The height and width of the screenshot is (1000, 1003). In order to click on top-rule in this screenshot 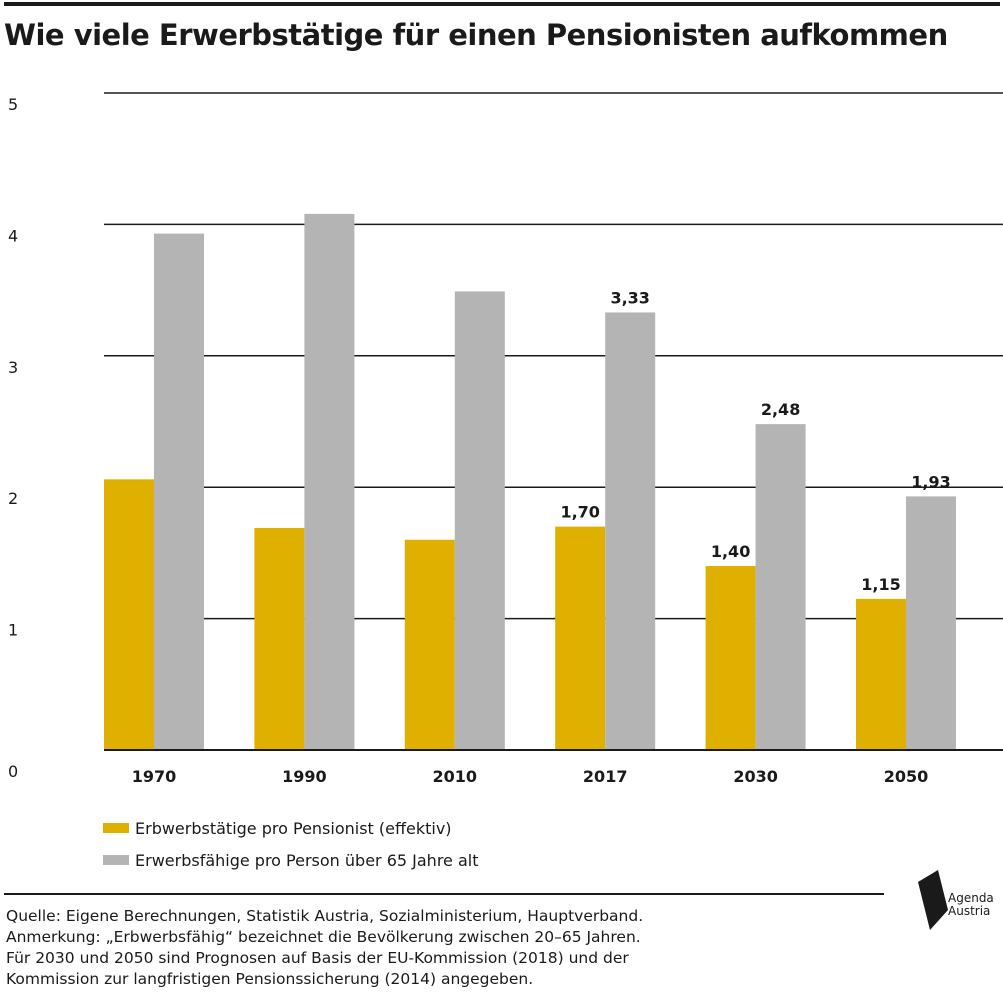, I will do `click(502, 4)`.